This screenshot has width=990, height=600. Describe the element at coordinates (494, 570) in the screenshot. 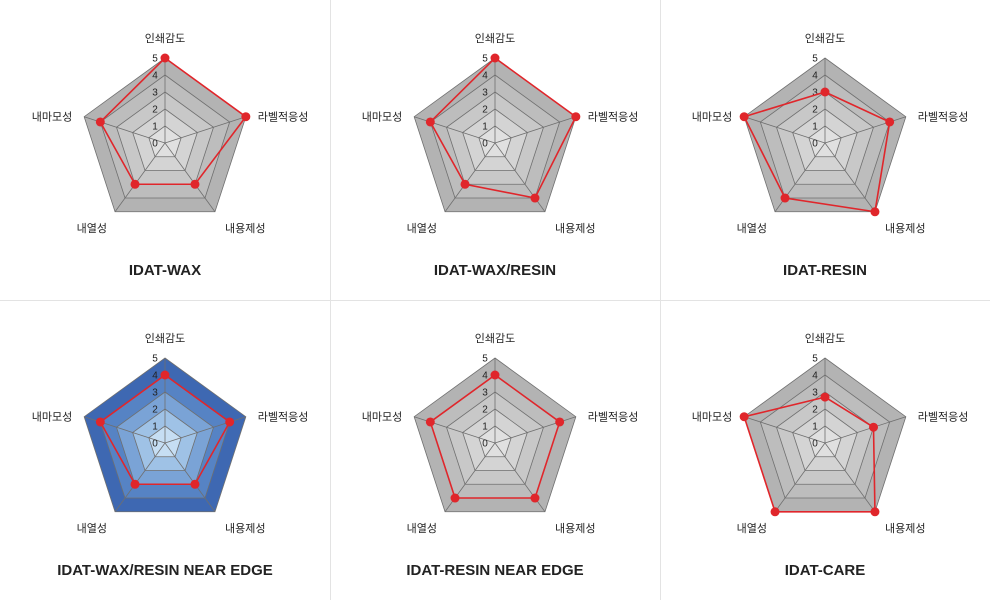

I see `radar-chart-title: IDAT-RESIN NEAR EDGE` at that location.